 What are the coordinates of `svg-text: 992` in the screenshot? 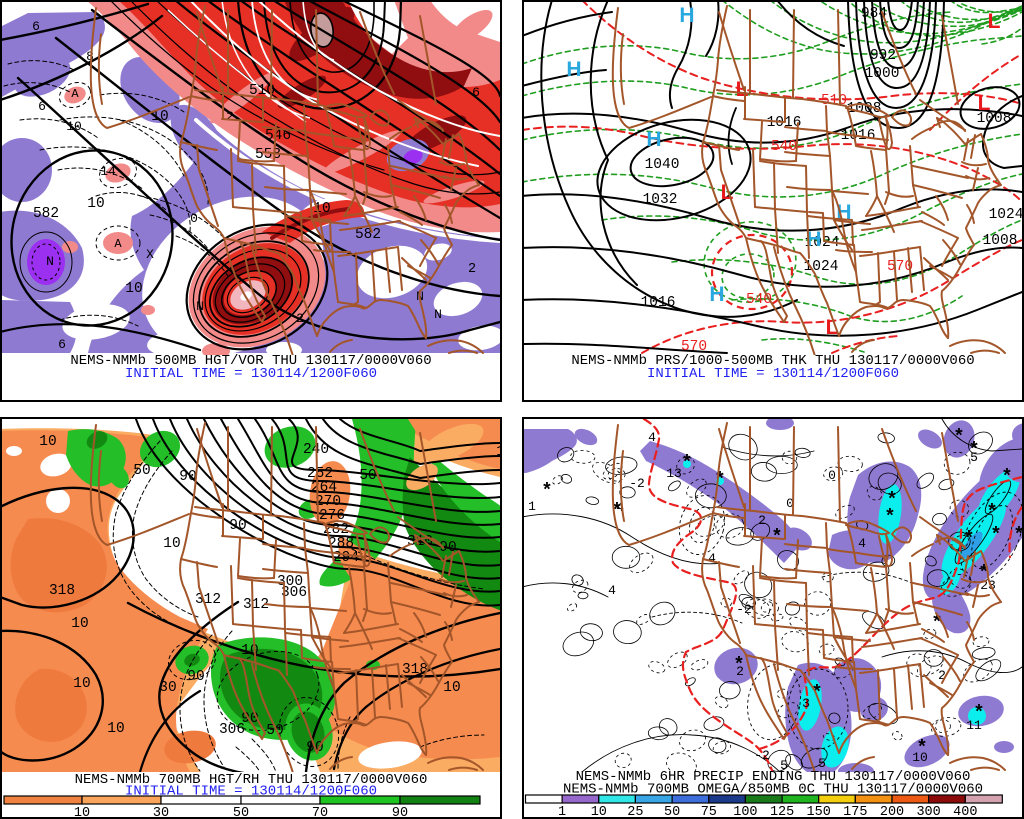 It's located at (883, 56).